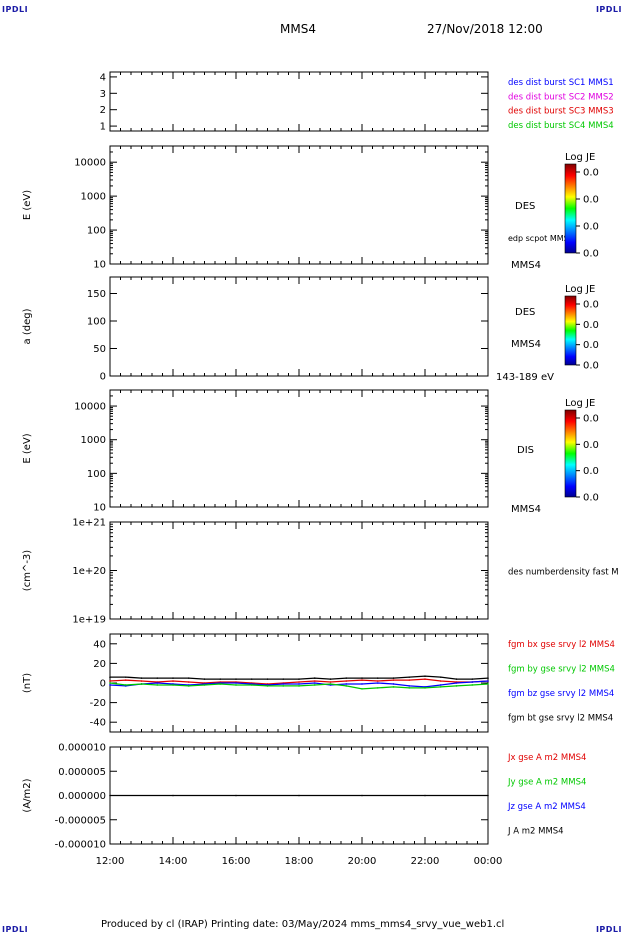 The image size is (630, 934). I want to click on legend-entry: des numberdensity fast M, so click(563, 573).